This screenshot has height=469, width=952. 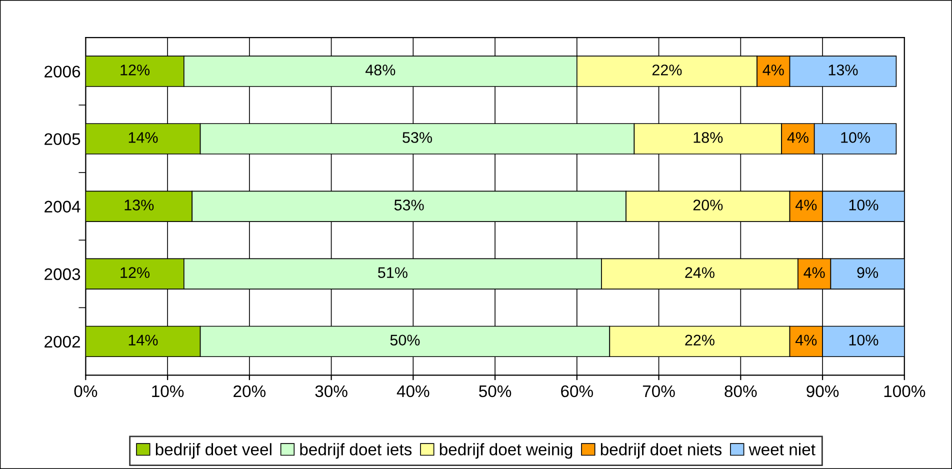 I want to click on legend-label: bedrijf doet niets, so click(x=661, y=451).